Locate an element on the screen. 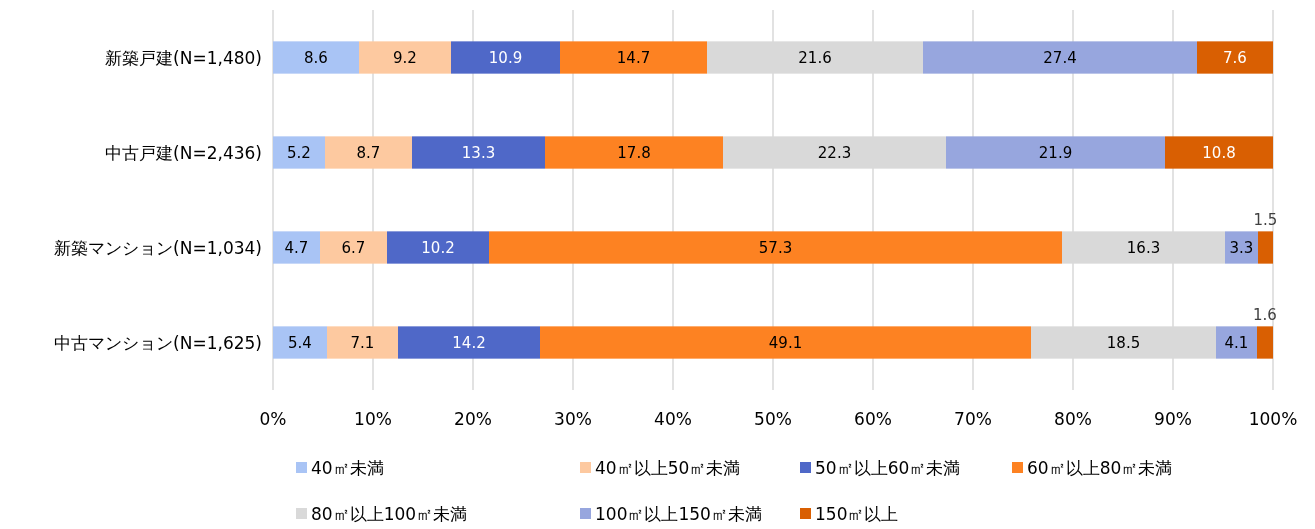  data-label: 7.6 is located at coordinates (1235, 57).